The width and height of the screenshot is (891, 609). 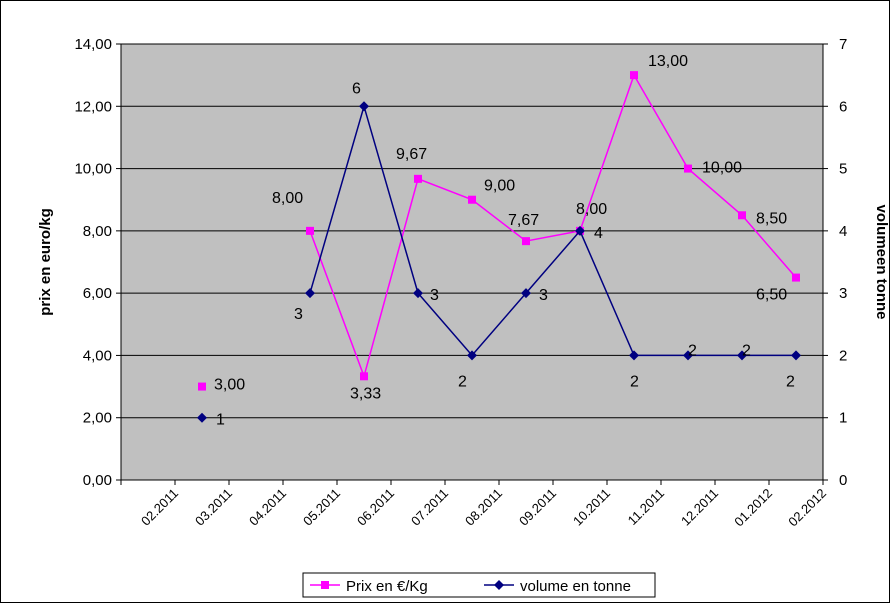 I want to click on right-axis-title: volumeen tonne, so click(x=881, y=261).